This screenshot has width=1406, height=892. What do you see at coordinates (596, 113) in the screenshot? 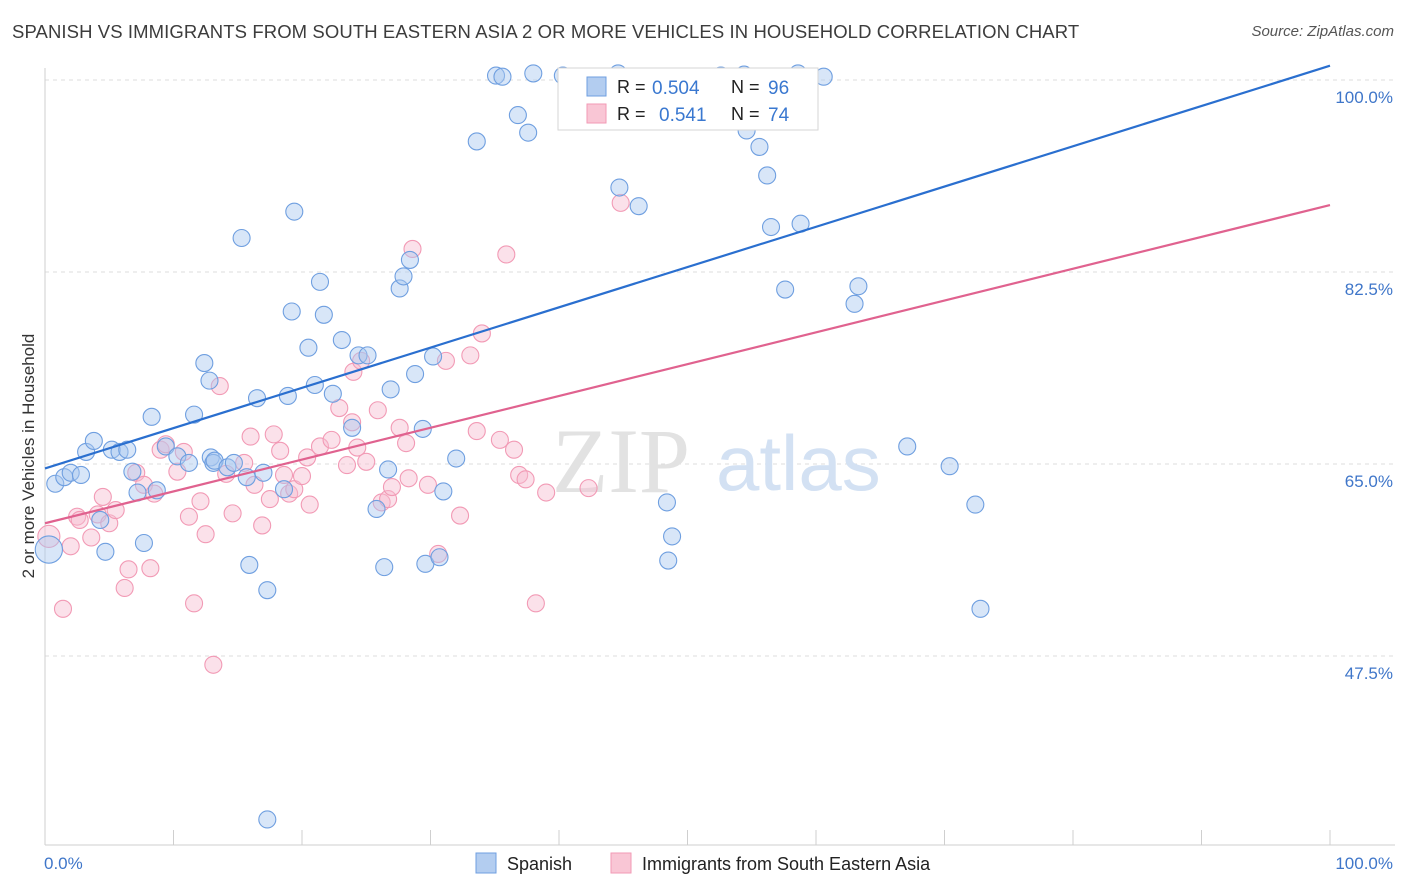
I see `legend-swatch-immigrants` at bounding box center [596, 113].